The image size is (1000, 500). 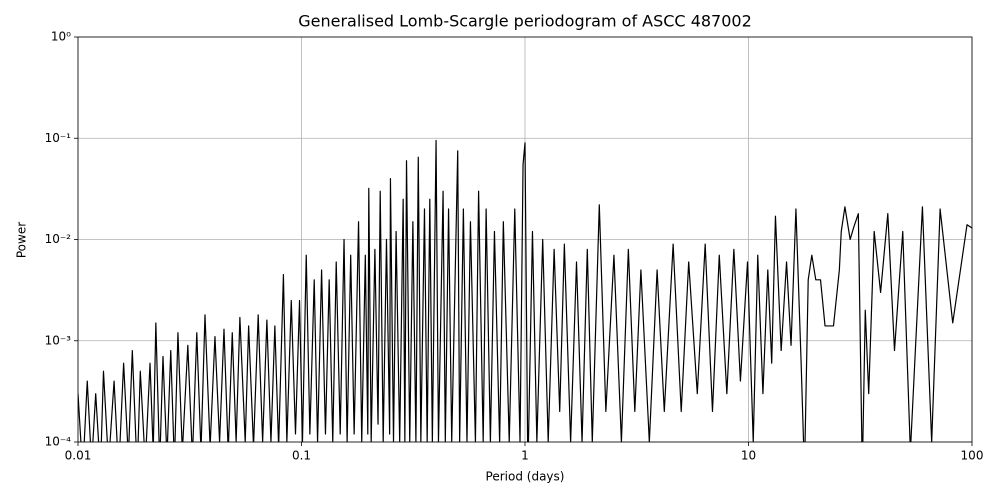 I want to click on x-tick-label: 0.1, so click(x=301, y=456).